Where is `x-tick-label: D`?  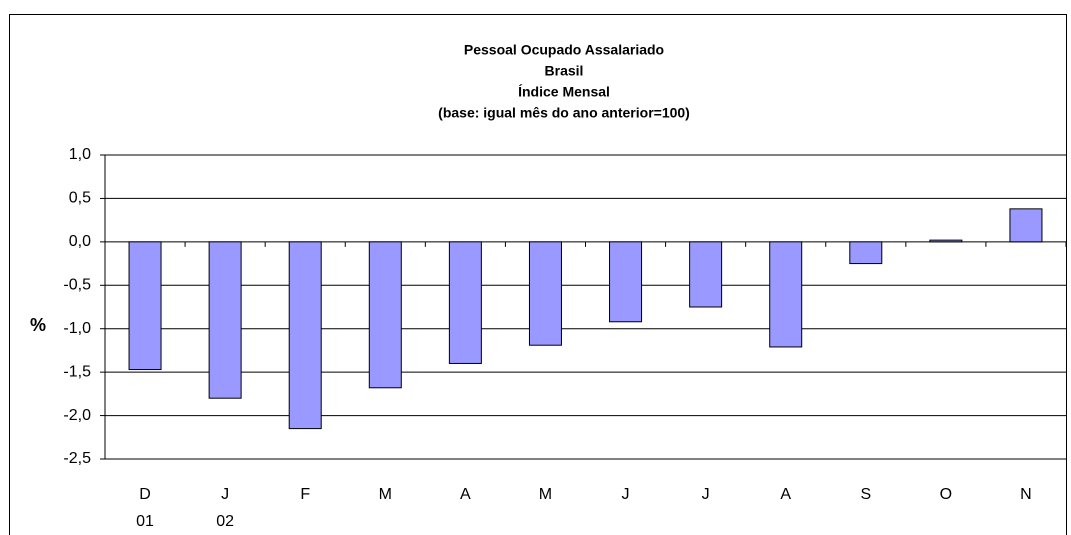
x-tick-label: D is located at coordinates (145, 494).